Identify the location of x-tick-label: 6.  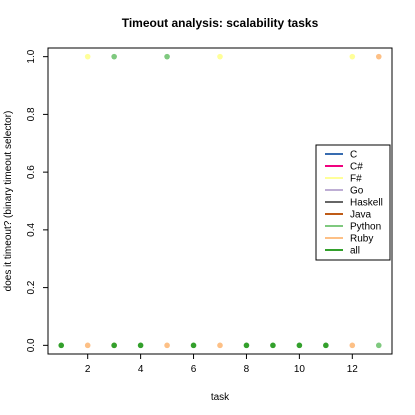
(194, 369).